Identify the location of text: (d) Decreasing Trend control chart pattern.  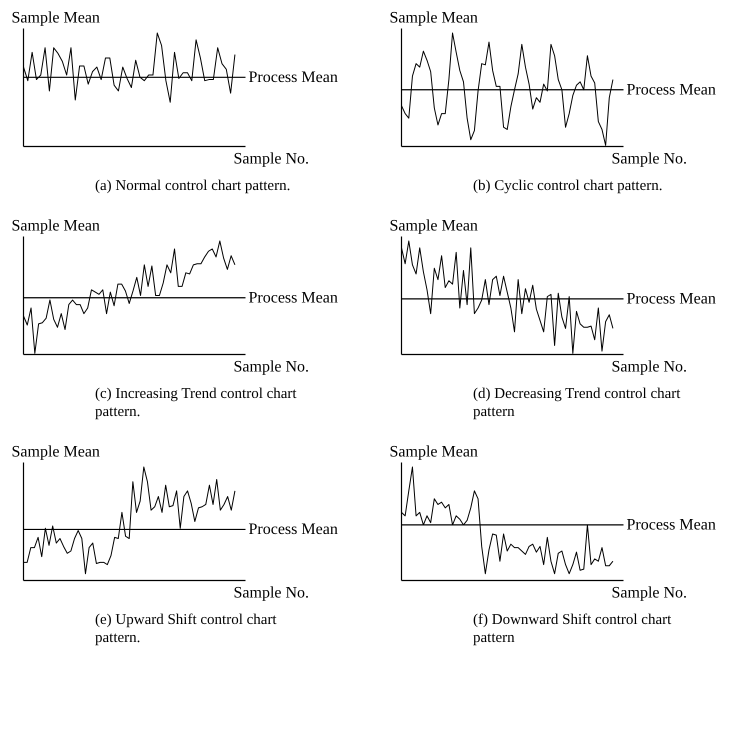
(577, 403).